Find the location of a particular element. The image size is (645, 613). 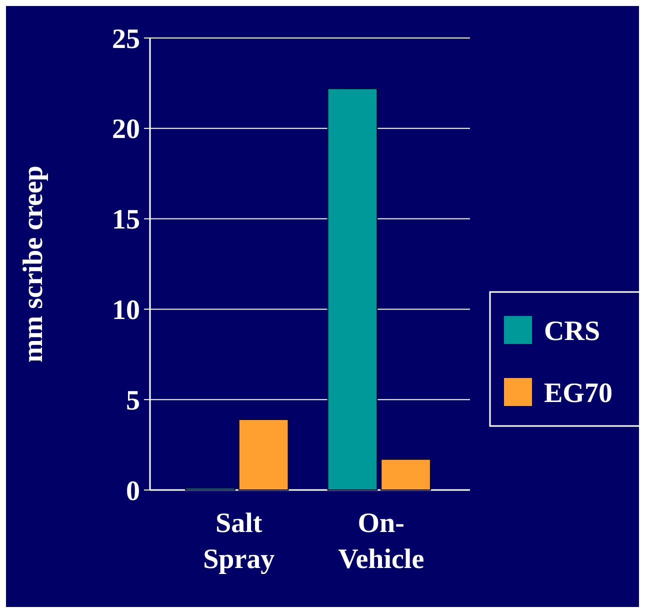

y-tick-label: 0 is located at coordinates (133, 491).